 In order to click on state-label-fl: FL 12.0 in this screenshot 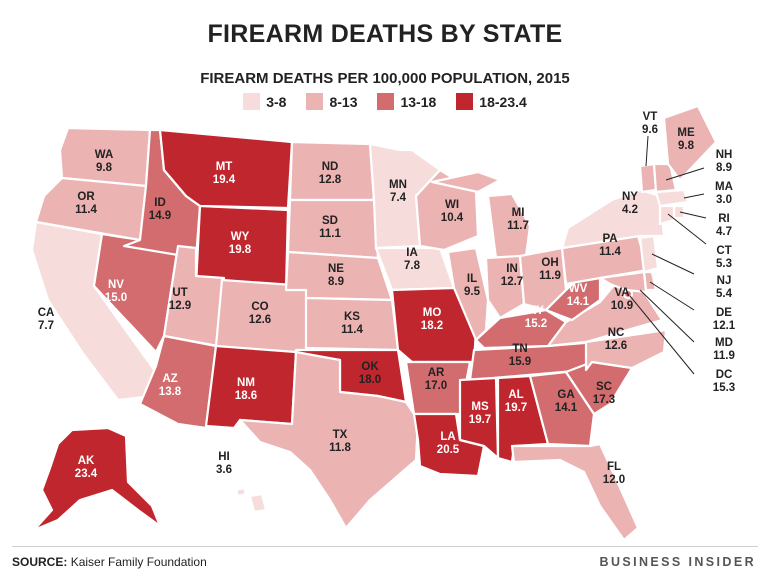, I will do `click(614, 473)`.